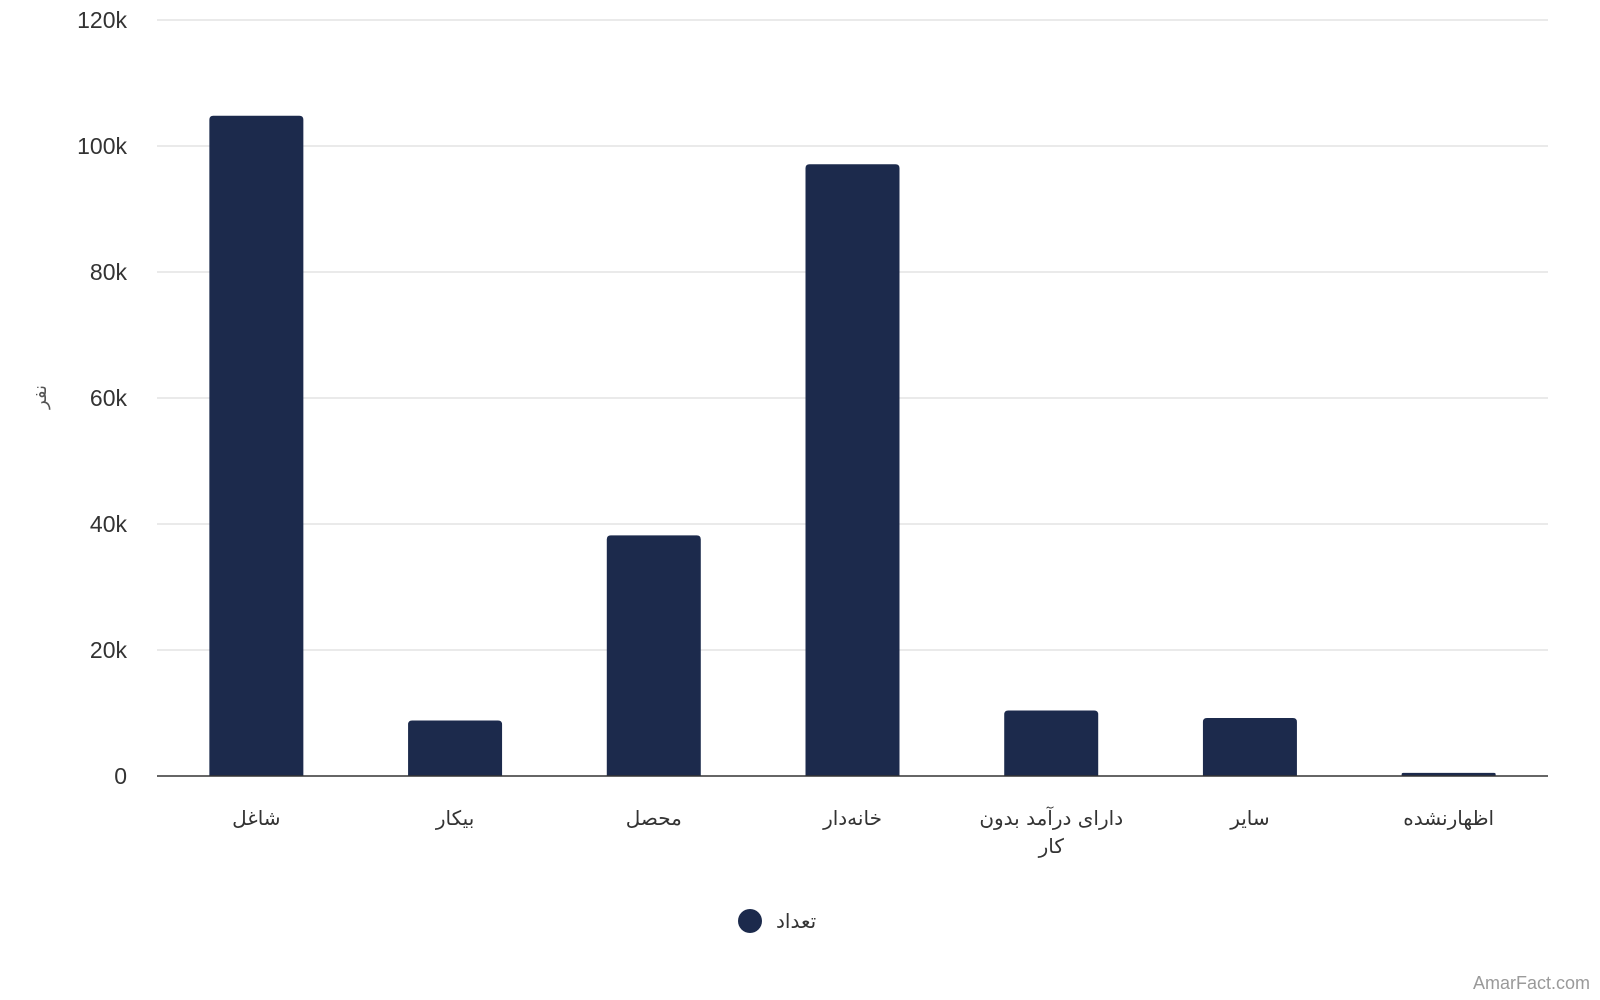  What do you see at coordinates (1531, 983) in the screenshot?
I see `credit-text: AmarFact.com` at bounding box center [1531, 983].